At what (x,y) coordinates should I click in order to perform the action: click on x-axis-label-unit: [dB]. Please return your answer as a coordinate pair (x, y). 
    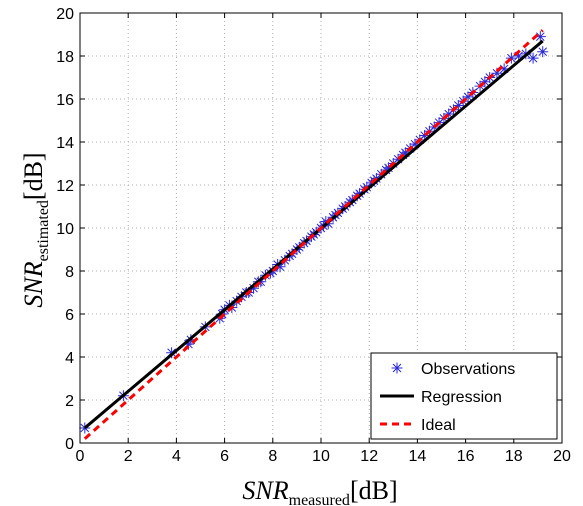
    Looking at the image, I should click on (374, 490).